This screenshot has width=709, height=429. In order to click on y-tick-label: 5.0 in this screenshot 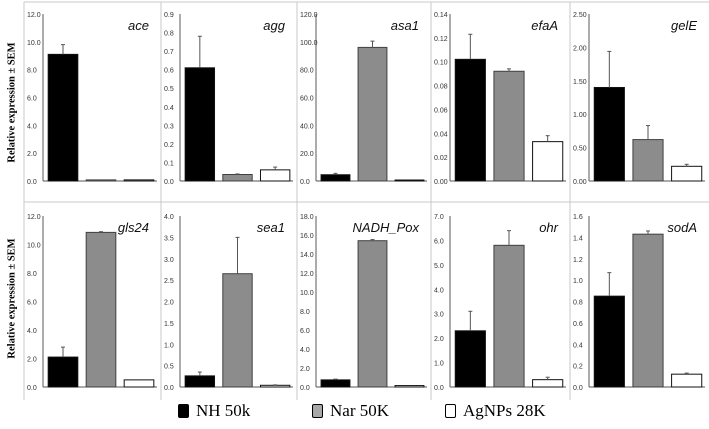, I will do `click(439, 266)`.